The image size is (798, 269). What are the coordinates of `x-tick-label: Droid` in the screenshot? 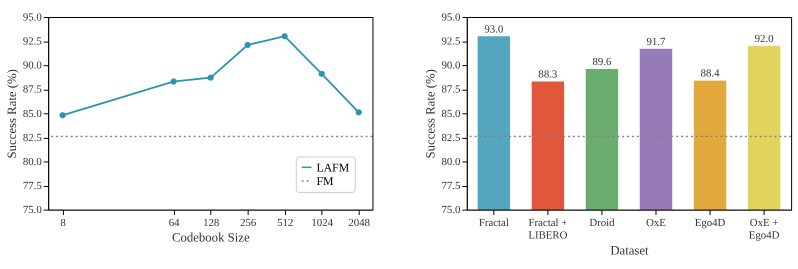 It's located at (602, 222).